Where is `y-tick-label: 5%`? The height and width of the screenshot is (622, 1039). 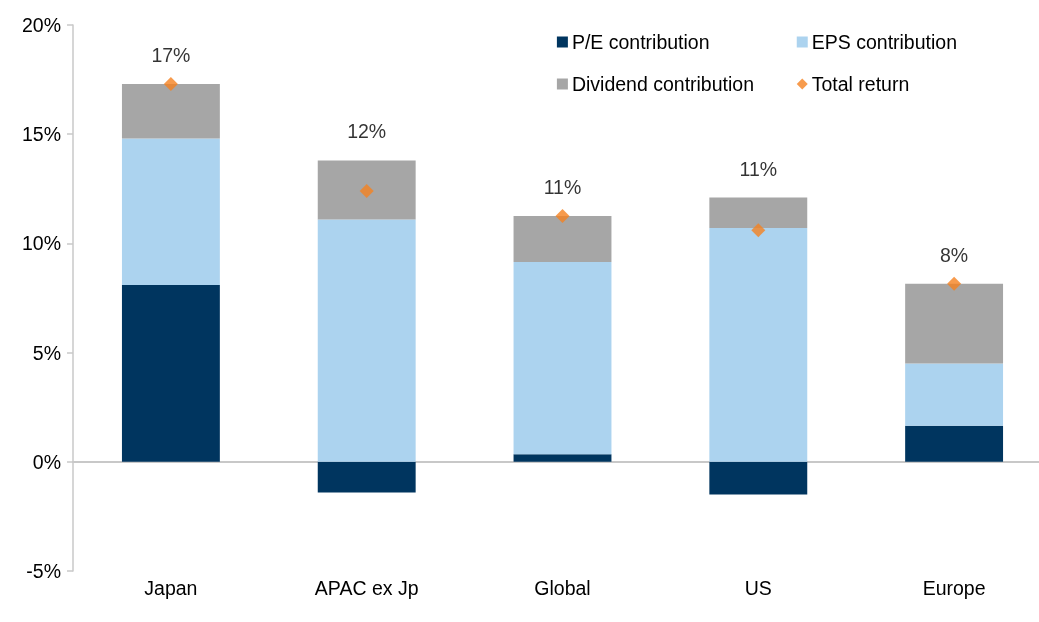 y-tick-label: 5% is located at coordinates (46, 352).